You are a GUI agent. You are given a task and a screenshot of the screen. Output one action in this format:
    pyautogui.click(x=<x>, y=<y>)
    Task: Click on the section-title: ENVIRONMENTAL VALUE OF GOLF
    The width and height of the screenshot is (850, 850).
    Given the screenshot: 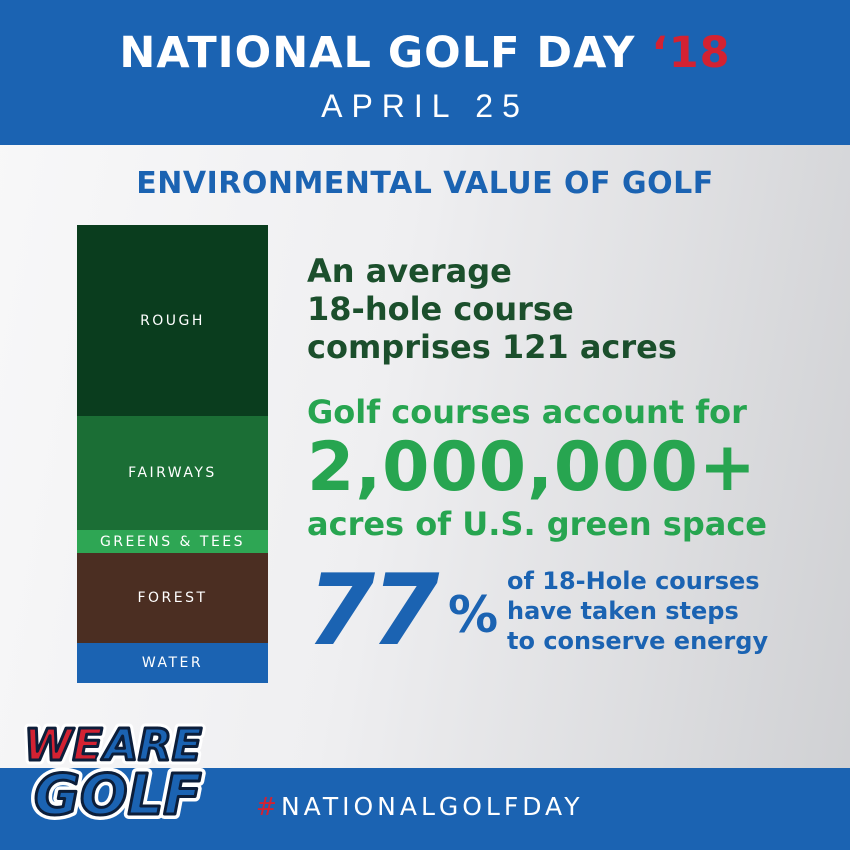 What is the action you would take?
    pyautogui.click(x=425, y=183)
    